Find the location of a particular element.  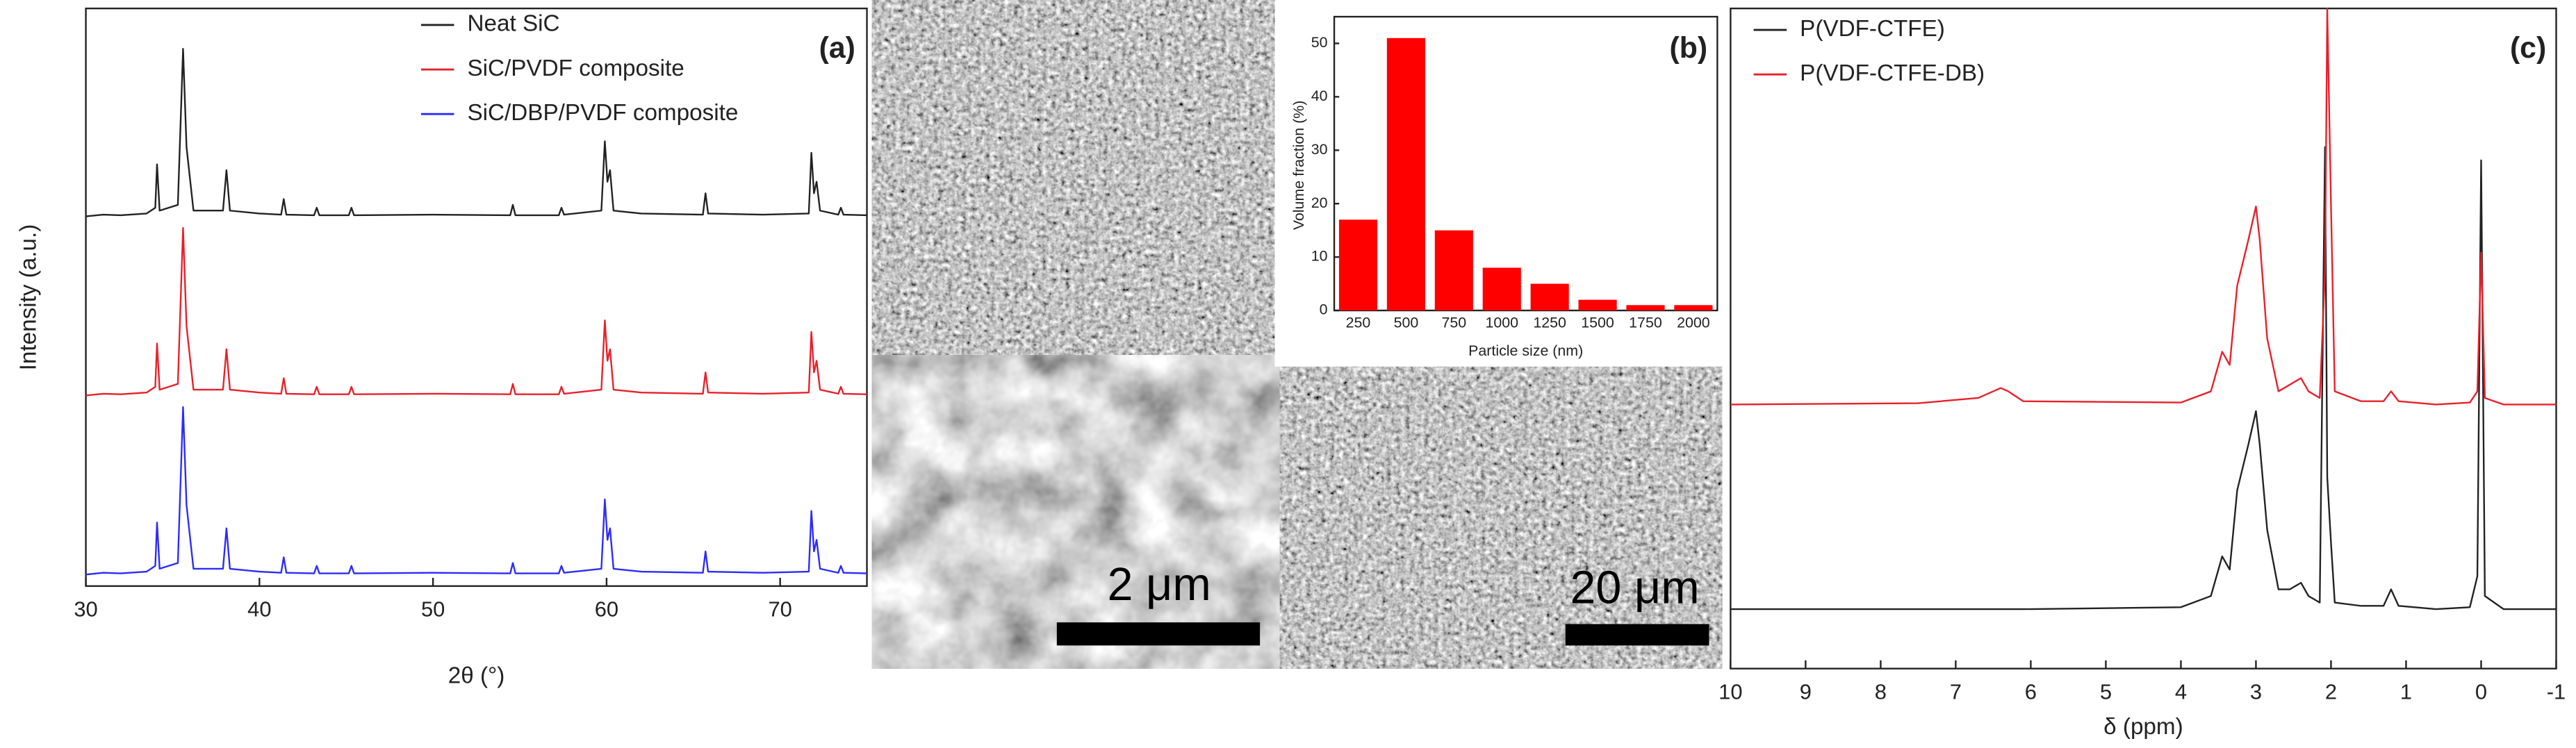

x-tick-label: 0 is located at coordinates (2481, 691).